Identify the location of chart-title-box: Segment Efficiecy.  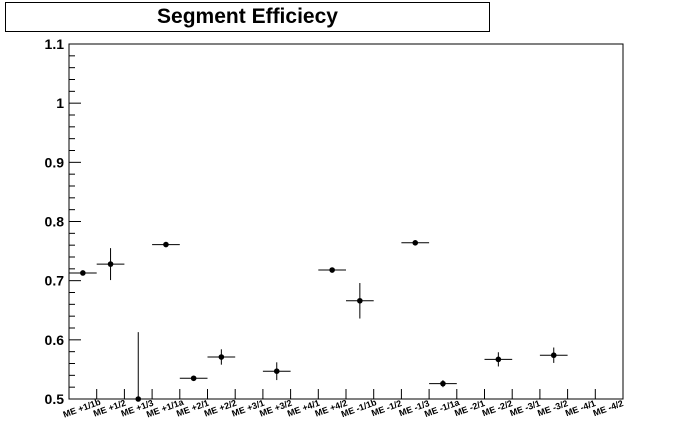
(247, 17).